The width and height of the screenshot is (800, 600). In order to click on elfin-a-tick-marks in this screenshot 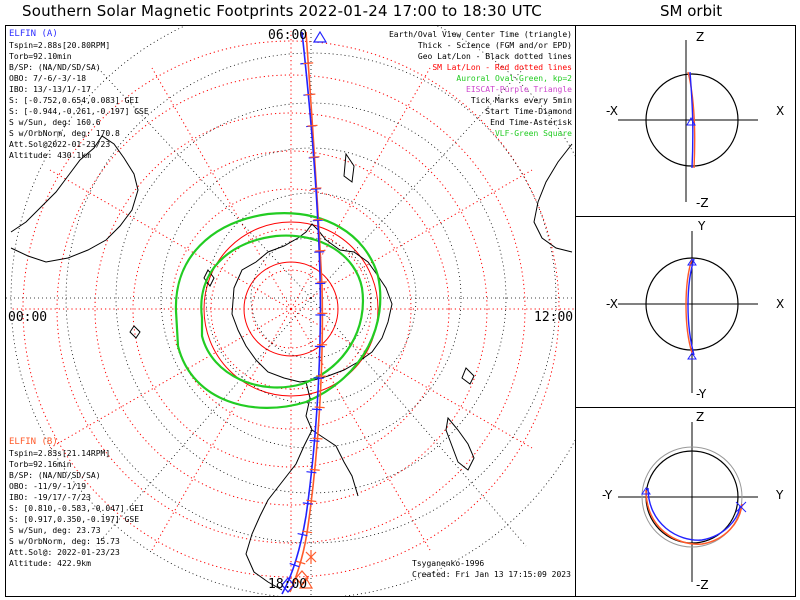, I will do `click(307, 315)`.